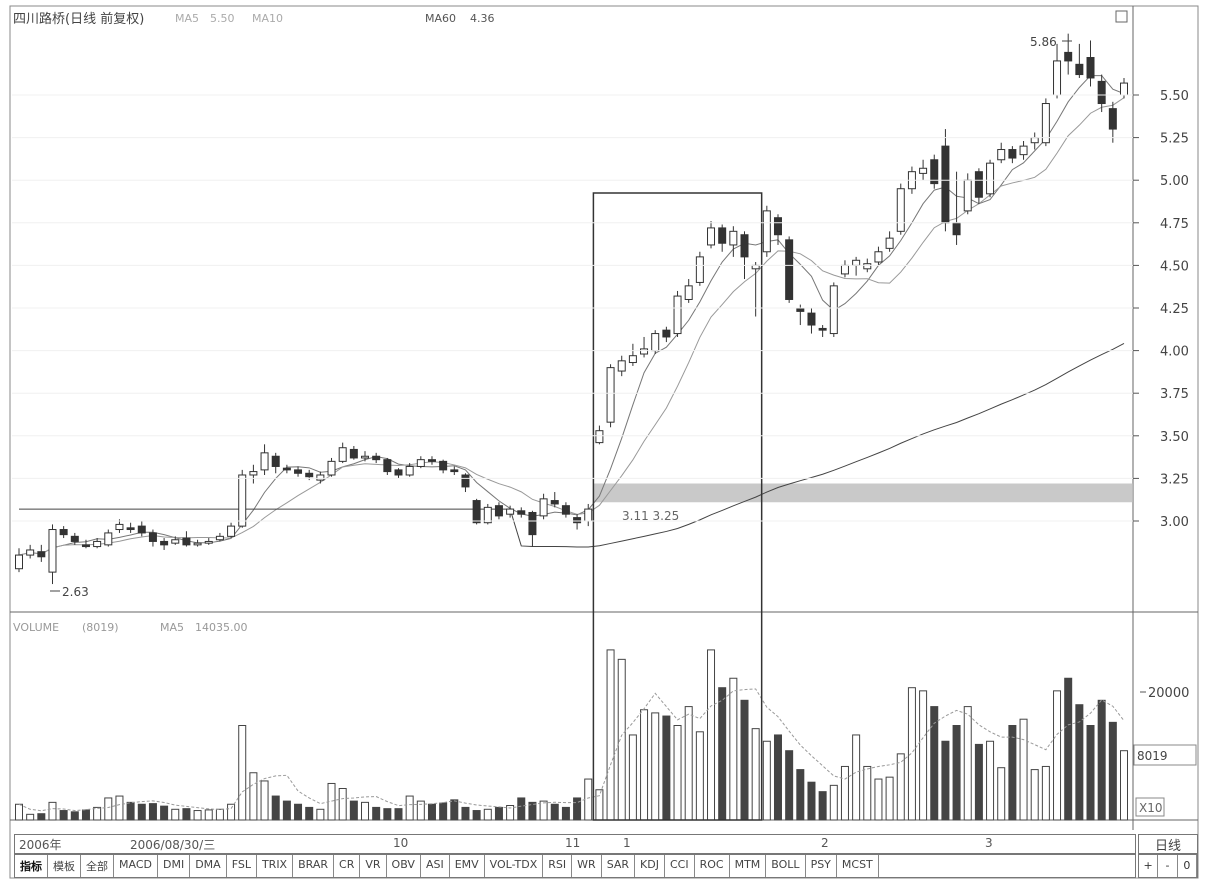 The width and height of the screenshot is (1210, 884). What do you see at coordinates (587, 866) in the screenshot?
I see `tab-wr: WR` at bounding box center [587, 866].